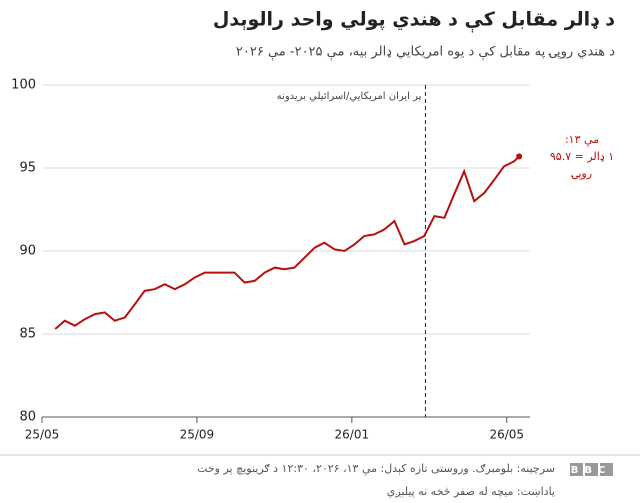 This screenshot has height=503, width=640. Describe the element at coordinates (582, 156) in the screenshot. I see `callout-text: ۱ ډالر = ۹۵.۷` at that location.